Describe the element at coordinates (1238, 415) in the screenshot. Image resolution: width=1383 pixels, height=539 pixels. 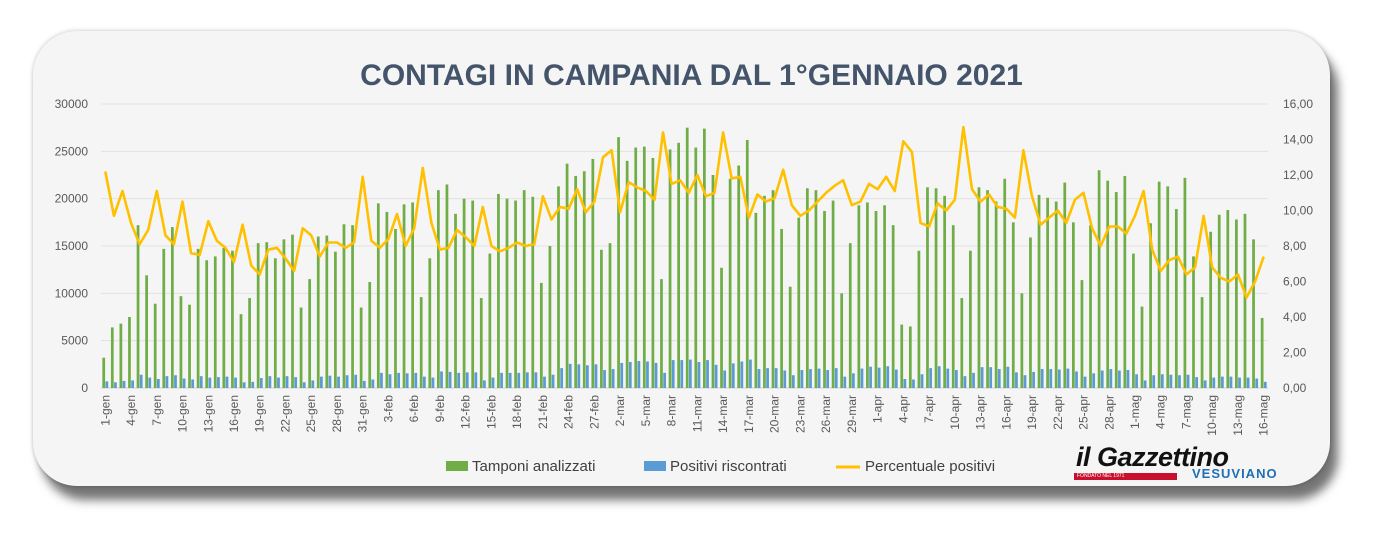
I see `x-tick-label: 13-mag` at that location.